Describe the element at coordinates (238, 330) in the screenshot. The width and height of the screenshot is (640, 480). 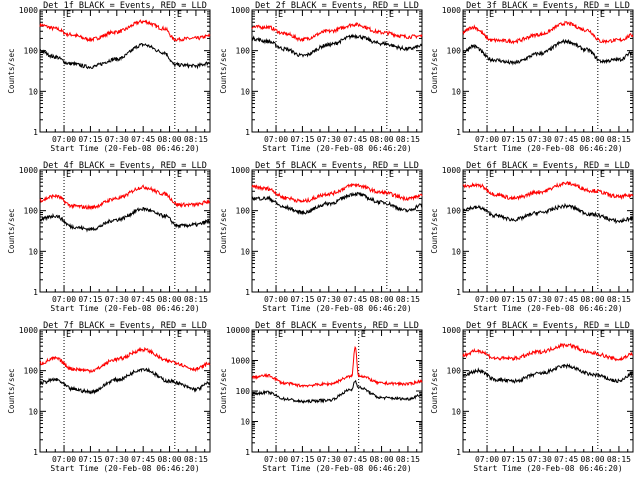
I see `y-tick-label: 10000` at that location.